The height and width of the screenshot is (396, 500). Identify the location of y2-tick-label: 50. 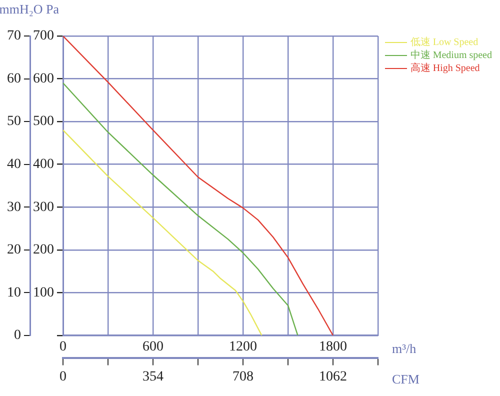
(14, 122).